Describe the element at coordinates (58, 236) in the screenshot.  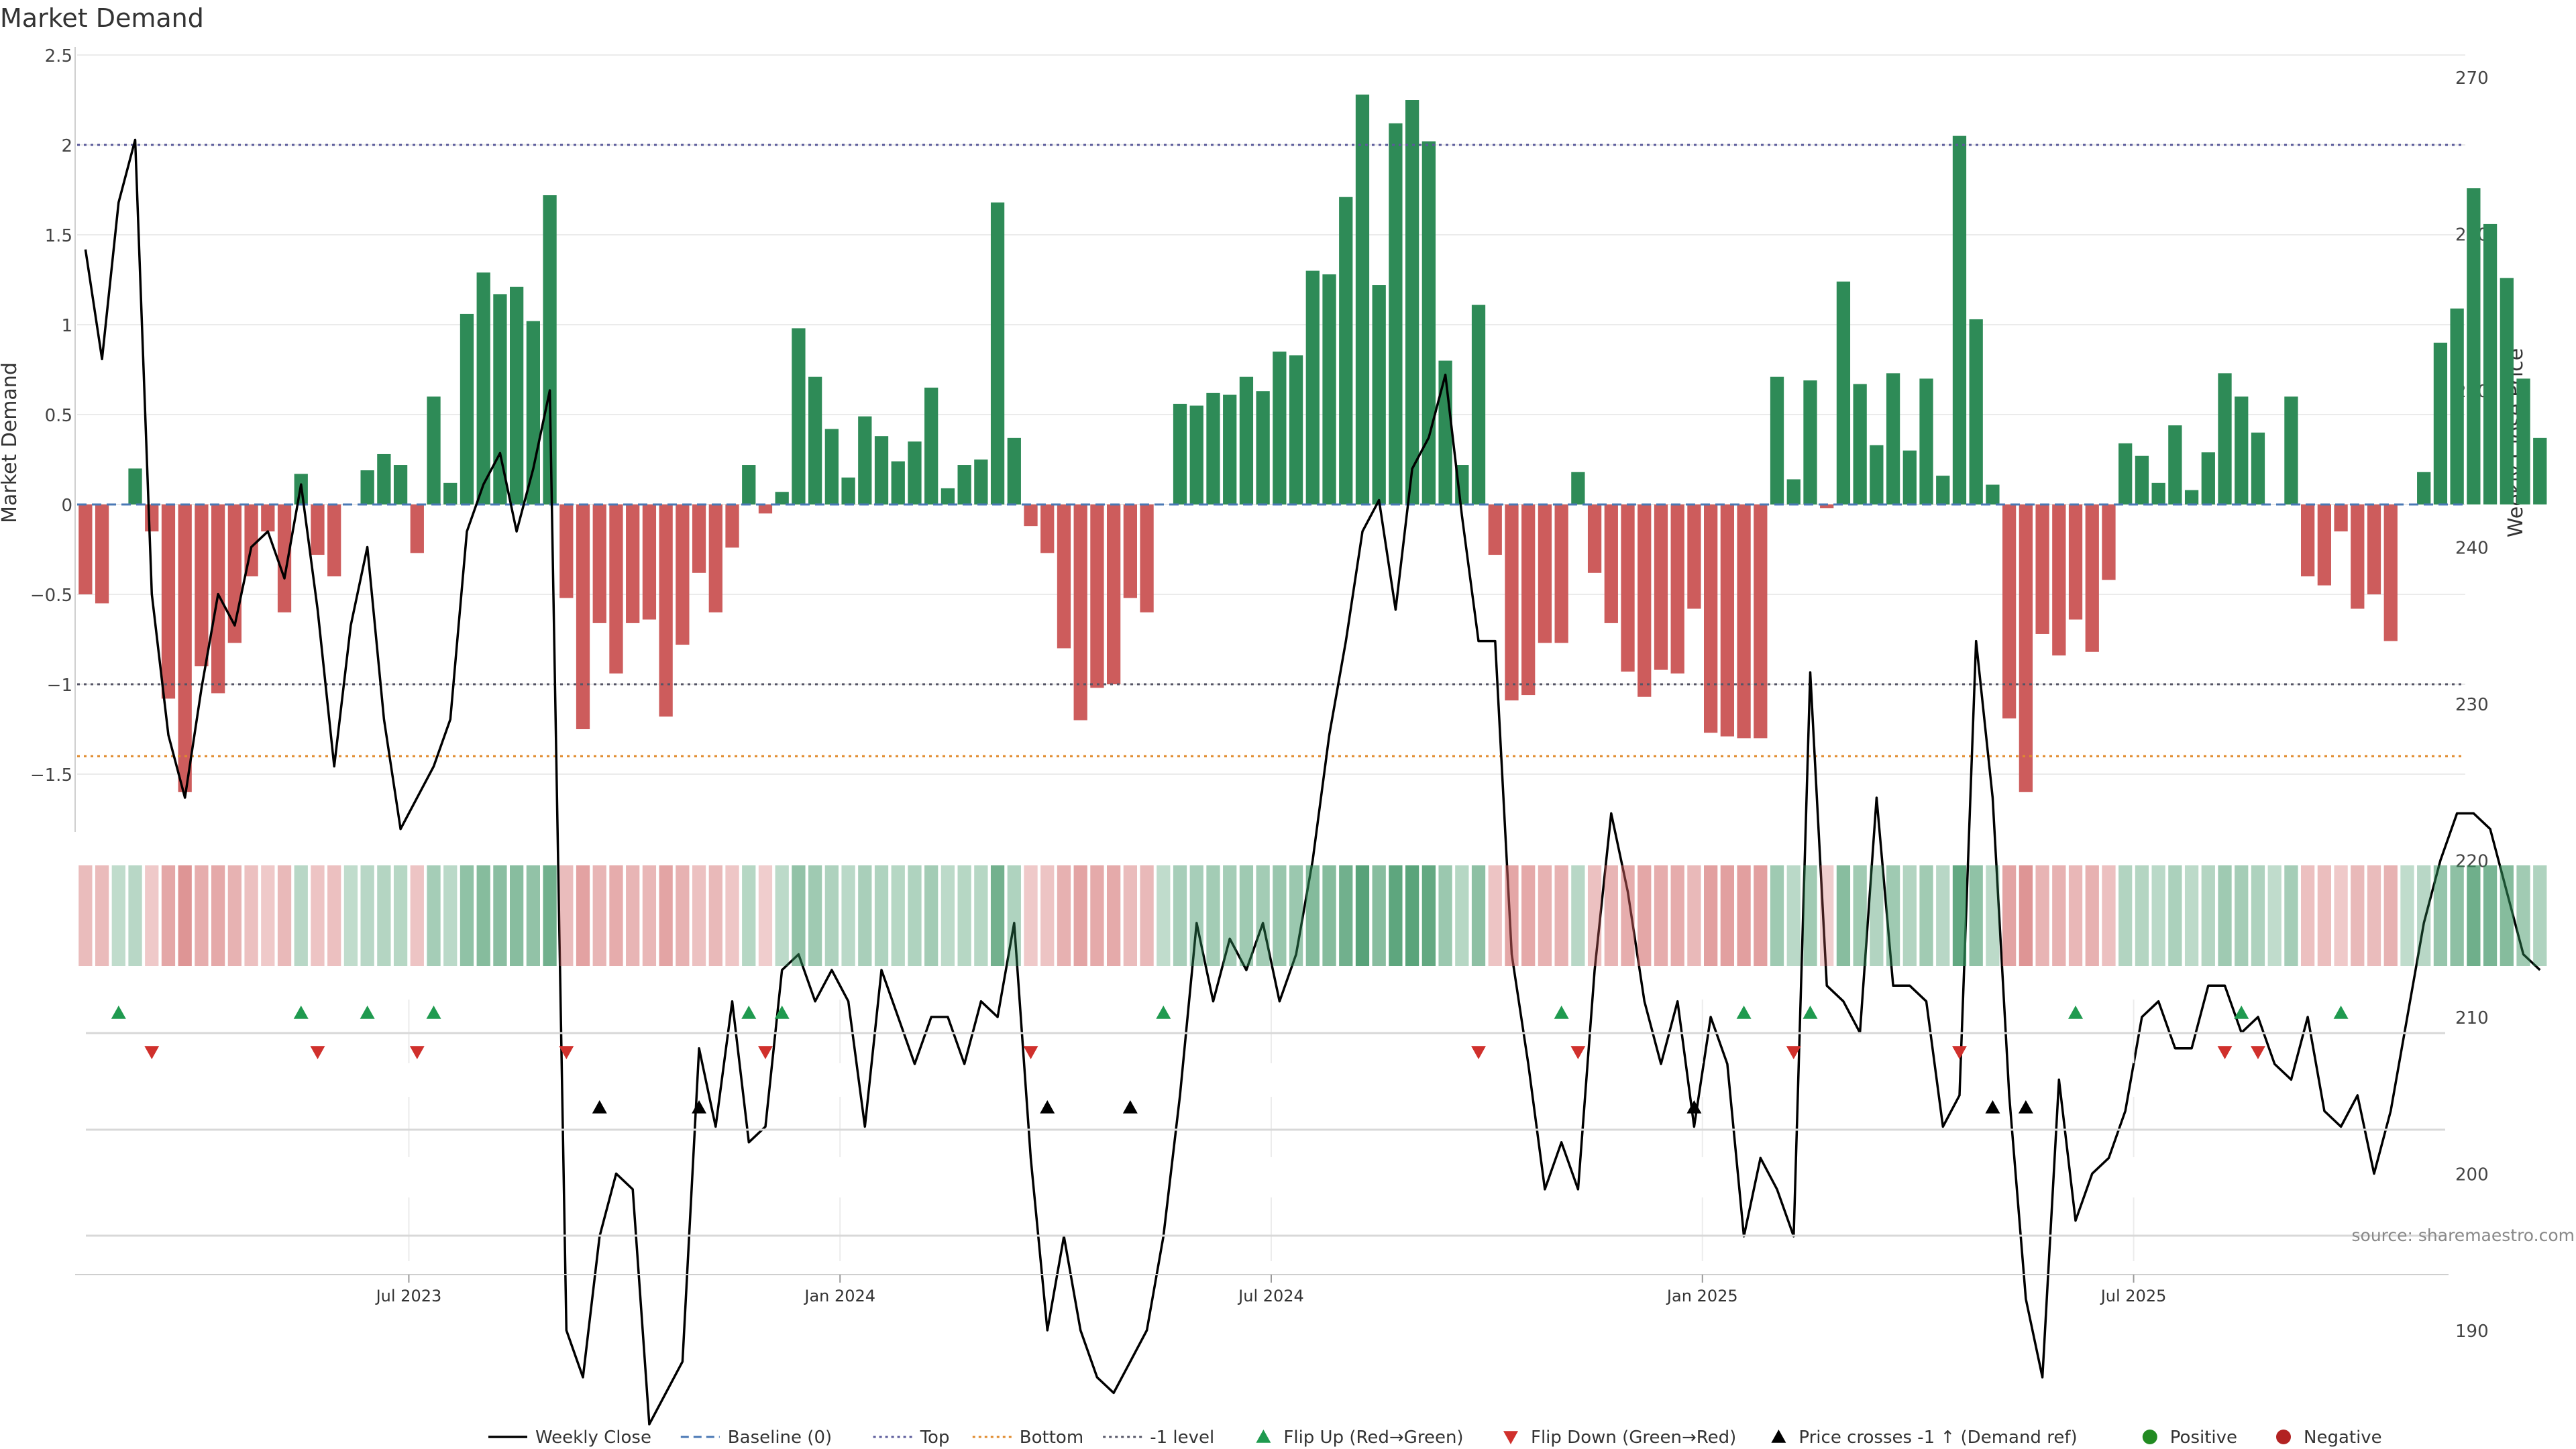
I see `y-tick-label: 1.5` at that location.